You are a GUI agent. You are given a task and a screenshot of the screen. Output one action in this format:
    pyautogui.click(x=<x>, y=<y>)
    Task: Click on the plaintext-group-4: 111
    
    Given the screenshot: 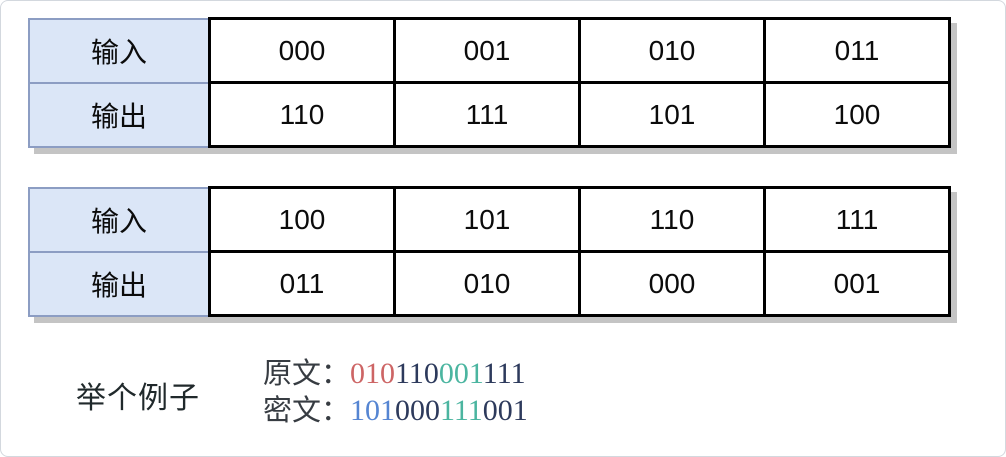 What is the action you would take?
    pyautogui.click(x=504, y=373)
    